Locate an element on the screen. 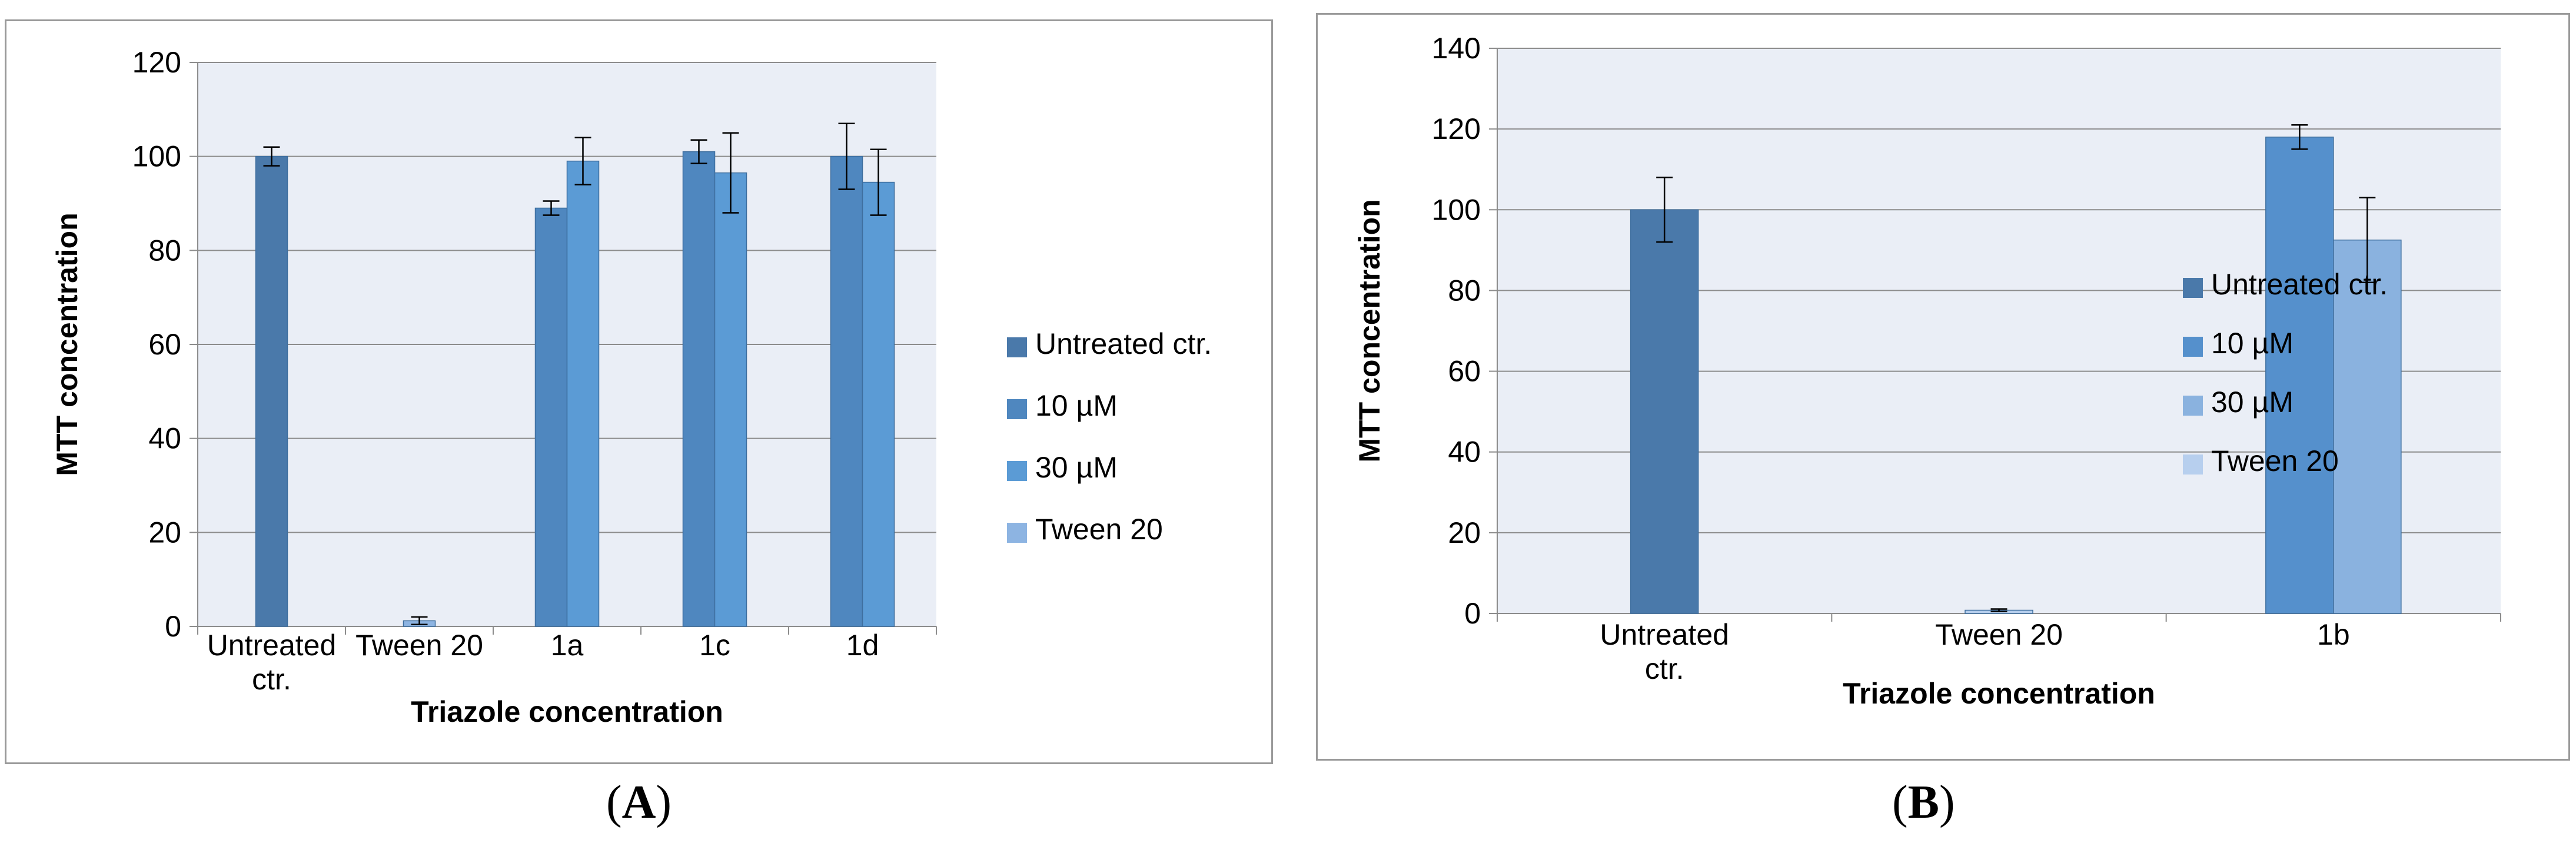 The height and width of the screenshot is (856, 2576). panel-caption-b-letter: B is located at coordinates (1923, 802).